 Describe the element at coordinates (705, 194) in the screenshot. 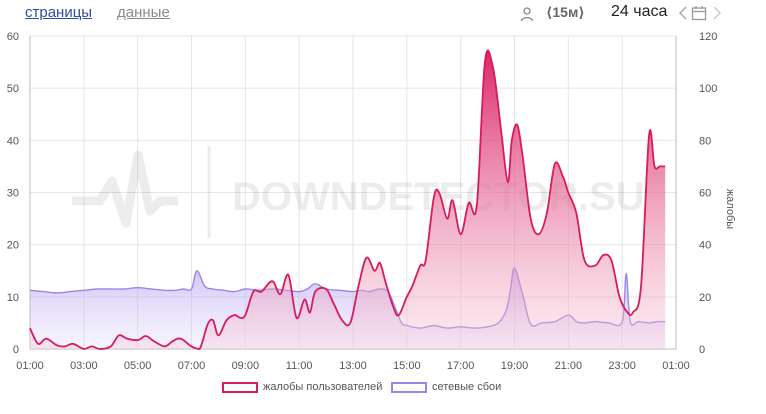

I see `y-right-tick-label: 60` at that location.